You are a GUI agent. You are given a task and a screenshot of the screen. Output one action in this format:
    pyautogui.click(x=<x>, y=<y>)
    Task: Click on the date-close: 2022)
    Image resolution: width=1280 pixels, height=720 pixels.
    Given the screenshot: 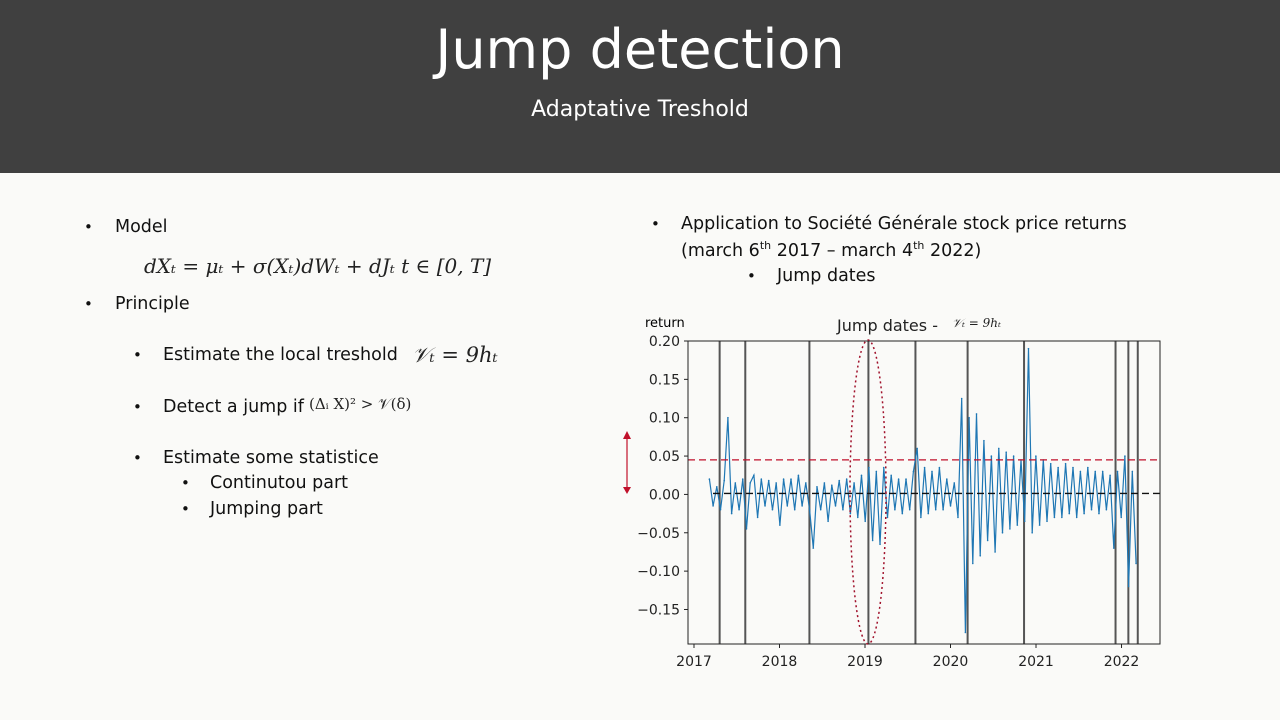 What is the action you would take?
    pyautogui.click(x=953, y=250)
    